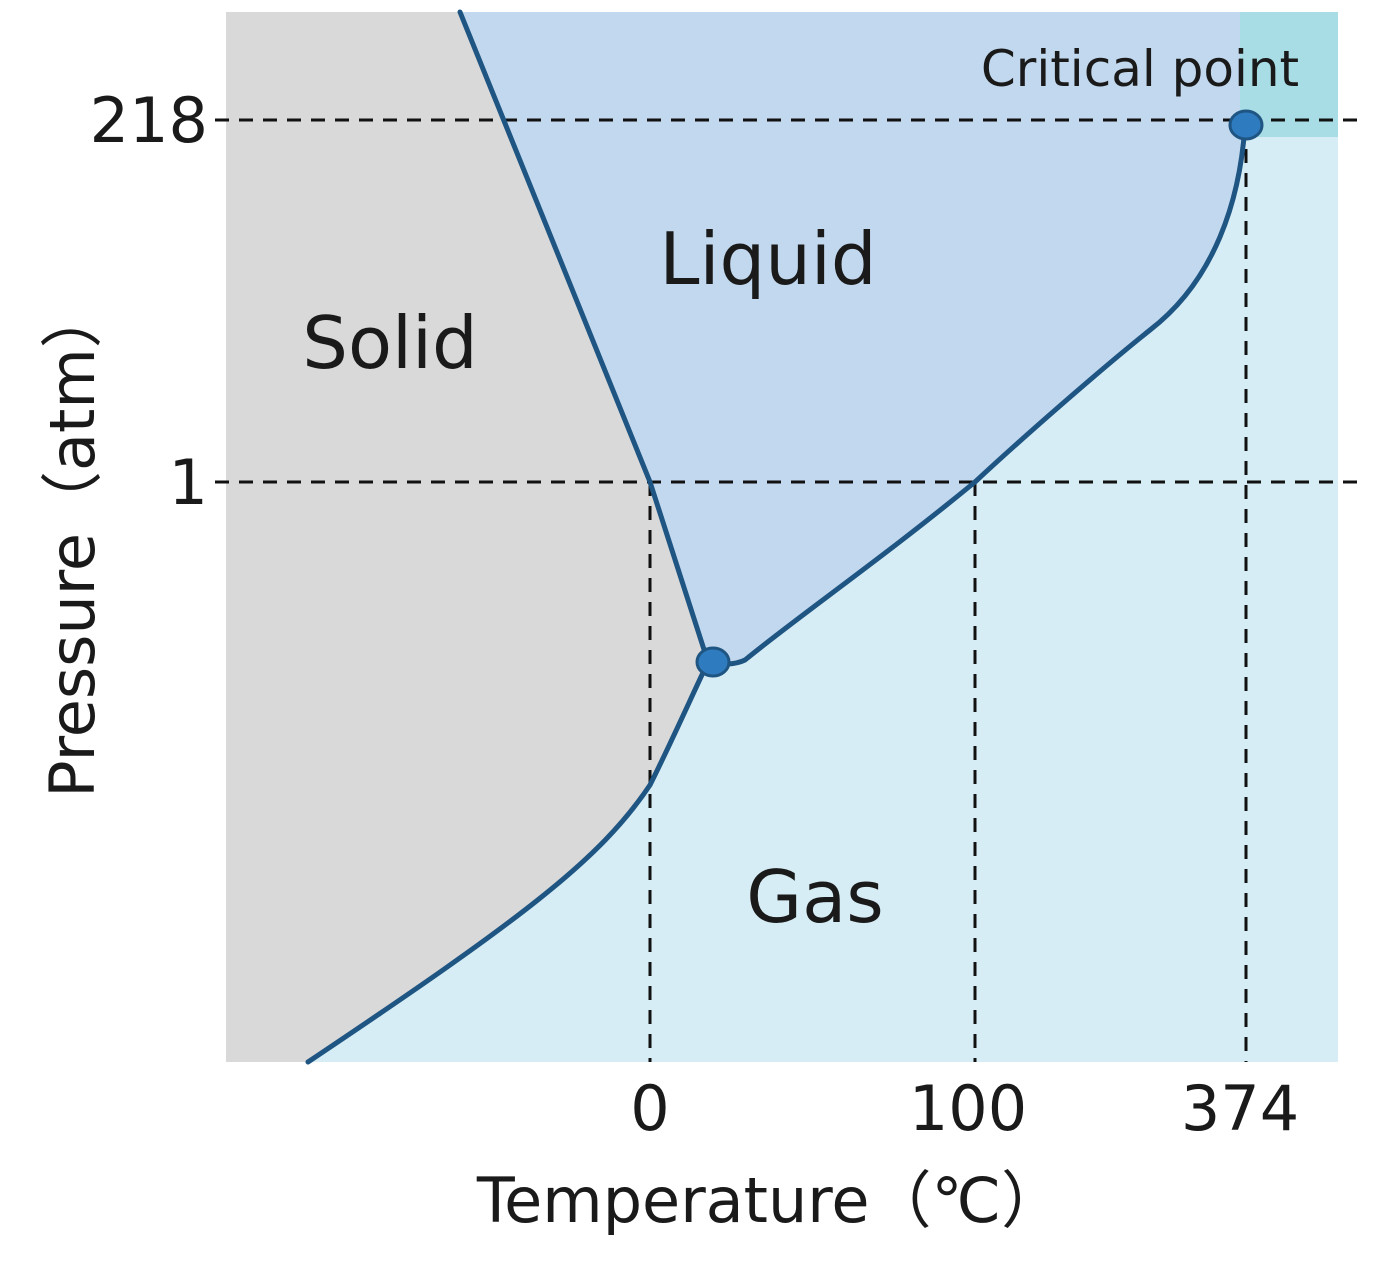  Describe the element at coordinates (149, 120) in the screenshot. I see `y-tick-218: 218` at that location.